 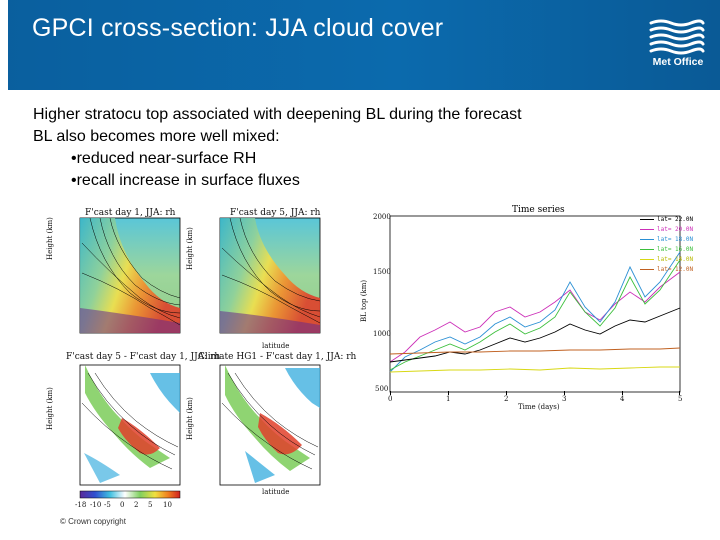 I want to click on logo-text: Met Office, so click(x=678, y=62).